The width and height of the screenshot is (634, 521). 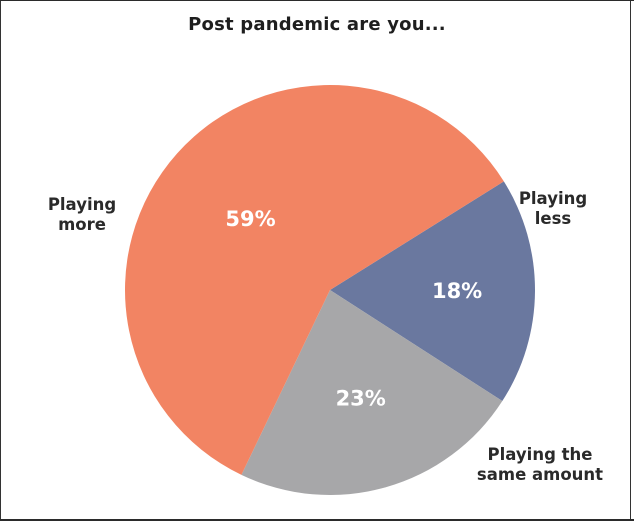 What do you see at coordinates (553, 208) in the screenshot?
I see `slice-category-label-0: Playing less` at bounding box center [553, 208].